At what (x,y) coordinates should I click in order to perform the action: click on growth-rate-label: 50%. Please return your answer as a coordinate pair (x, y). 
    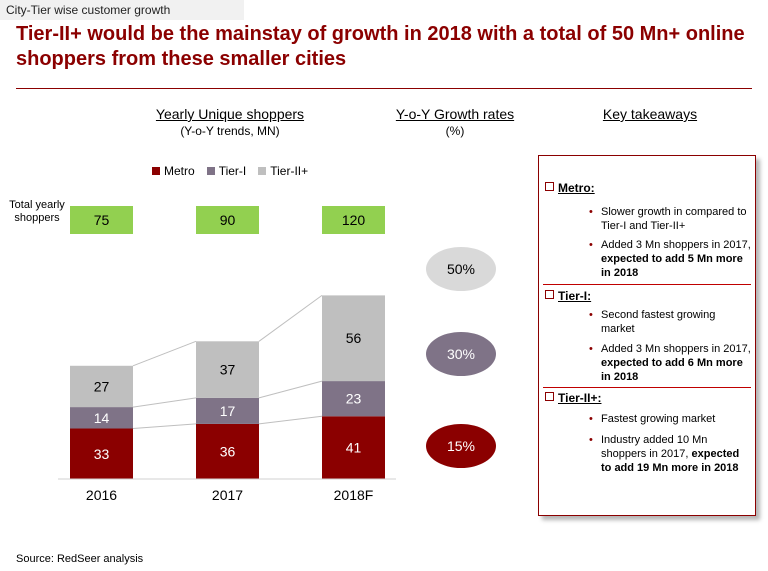
    Looking at the image, I should click on (461, 269).